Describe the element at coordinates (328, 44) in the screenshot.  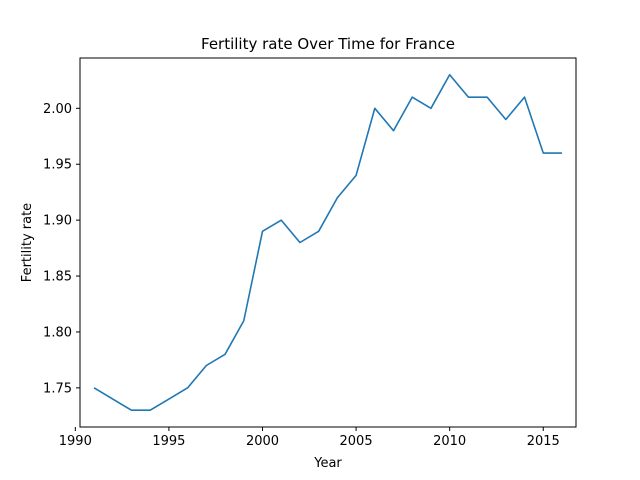
I see `chart-title: Fertility rate Over Time for France` at that location.